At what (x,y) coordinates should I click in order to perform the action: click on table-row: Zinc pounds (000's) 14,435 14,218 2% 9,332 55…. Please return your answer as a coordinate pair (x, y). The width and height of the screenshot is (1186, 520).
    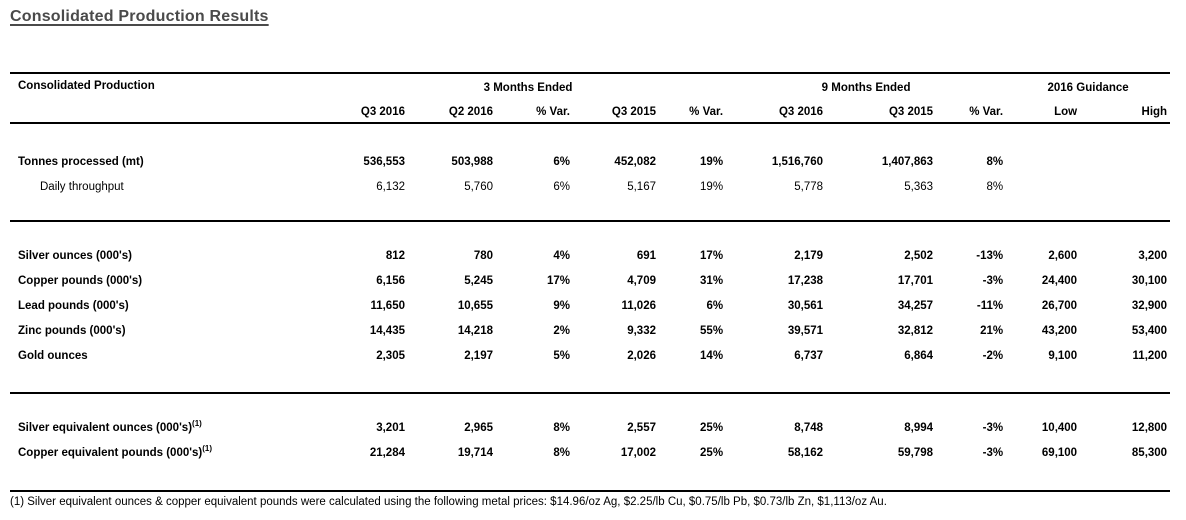
    Looking at the image, I should click on (590, 330).